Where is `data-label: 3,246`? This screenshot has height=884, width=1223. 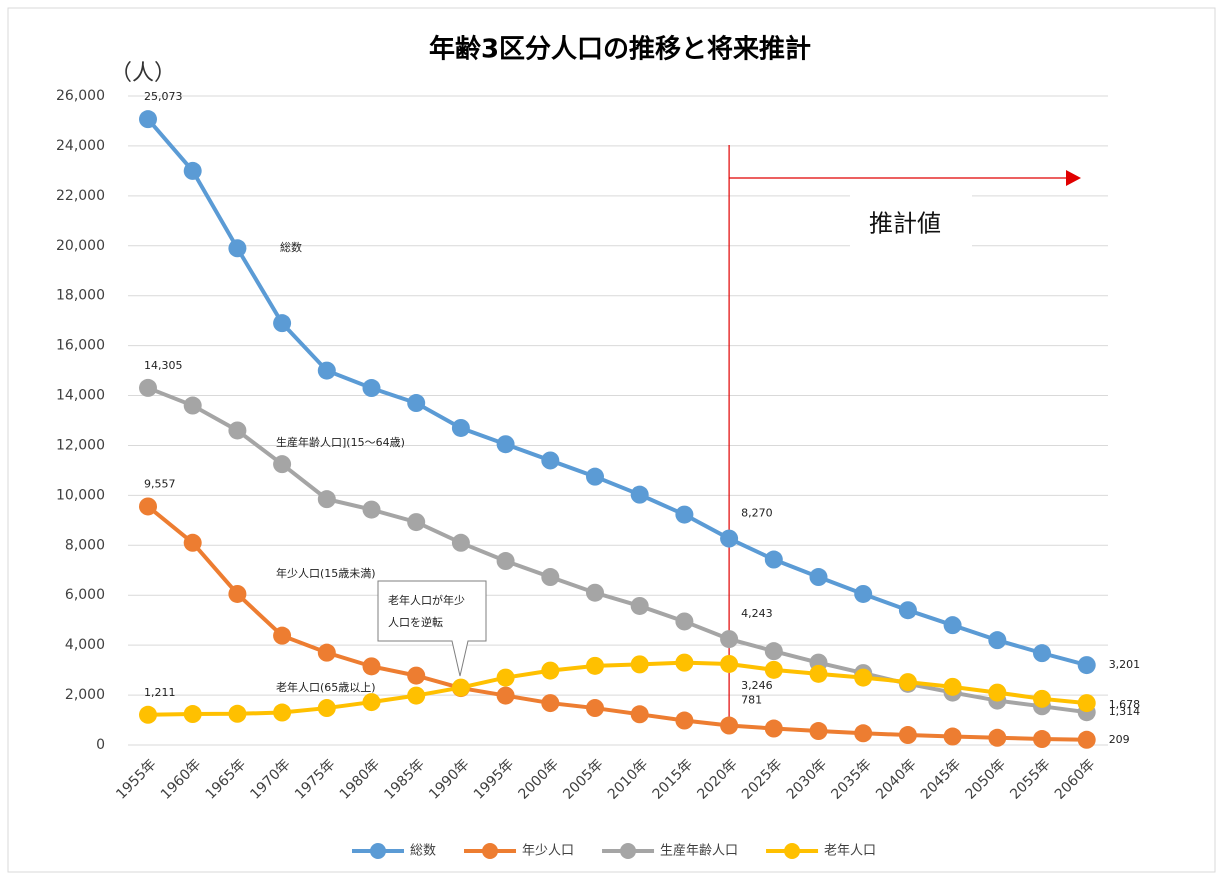
data-label: 3,246 is located at coordinates (757, 685).